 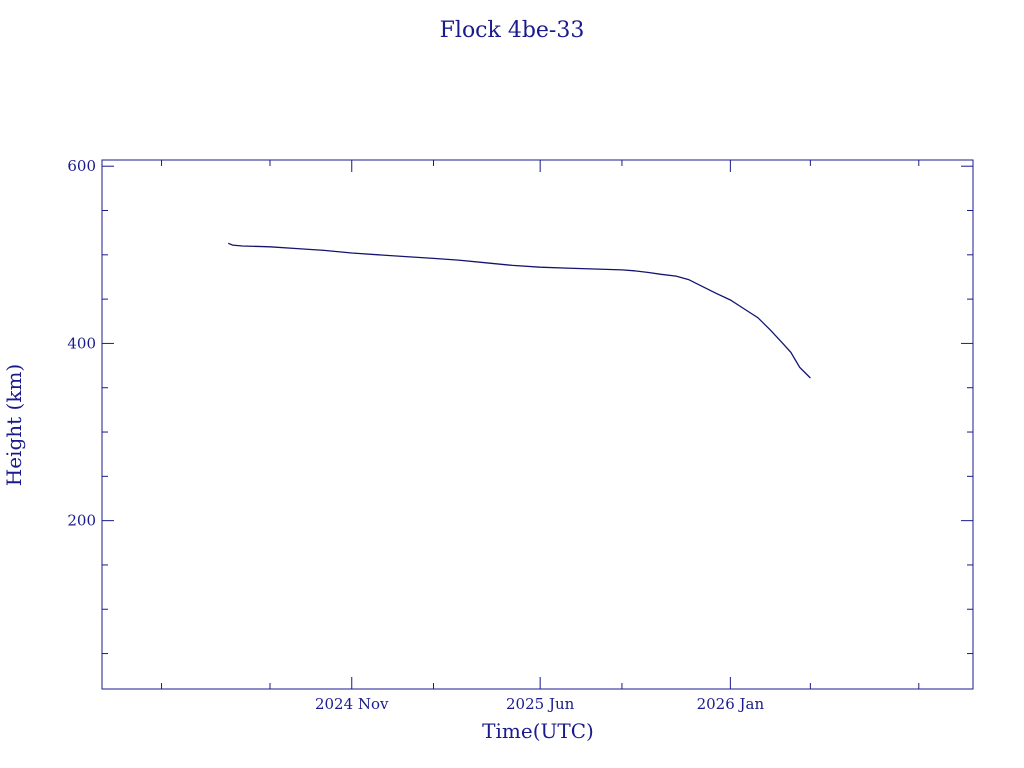 I want to click on height-series-line, so click(x=519, y=310).